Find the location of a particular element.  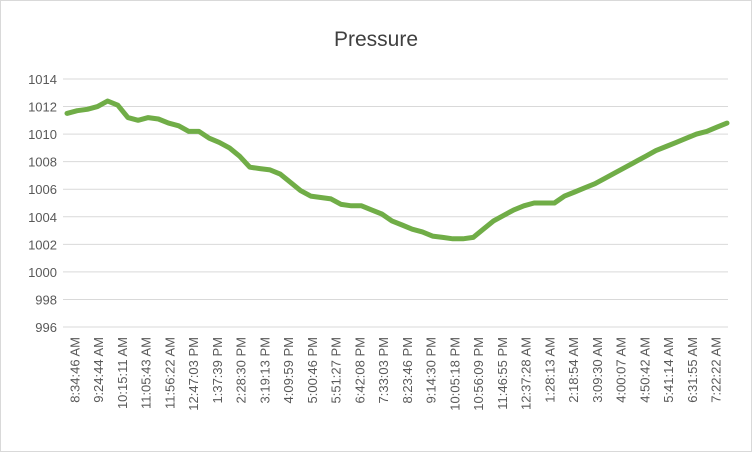

x-tick-label: 4:00:07 AM is located at coordinates (621, 370).